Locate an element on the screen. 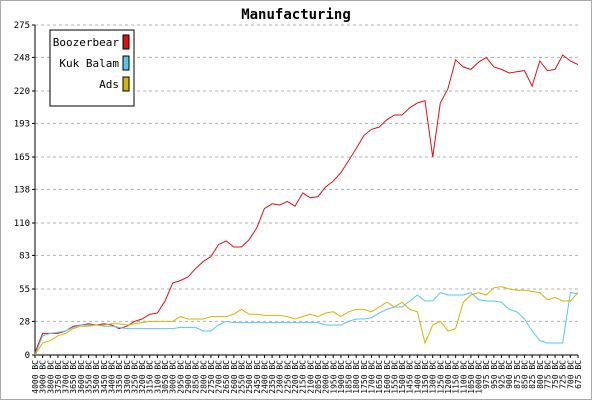 This screenshot has width=592, height=400. x-tick-label: 3200 BC is located at coordinates (142, 377).